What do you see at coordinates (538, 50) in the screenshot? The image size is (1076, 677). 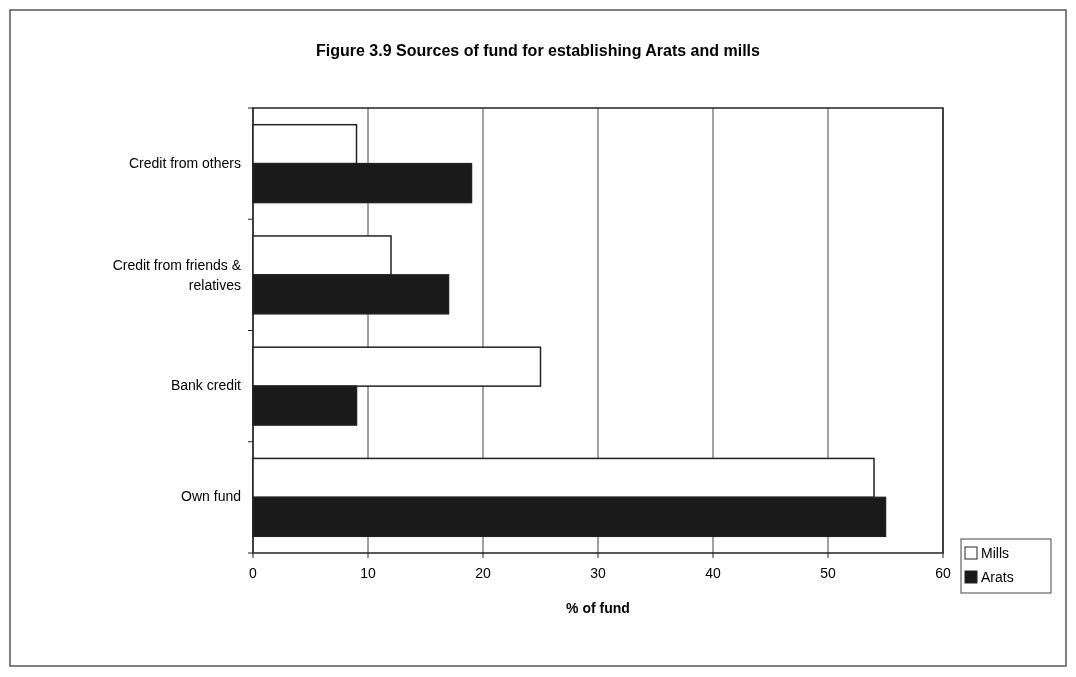 I see `chart-title: Figure 3.9 Sources of fund for establishing Arats and mills` at bounding box center [538, 50].